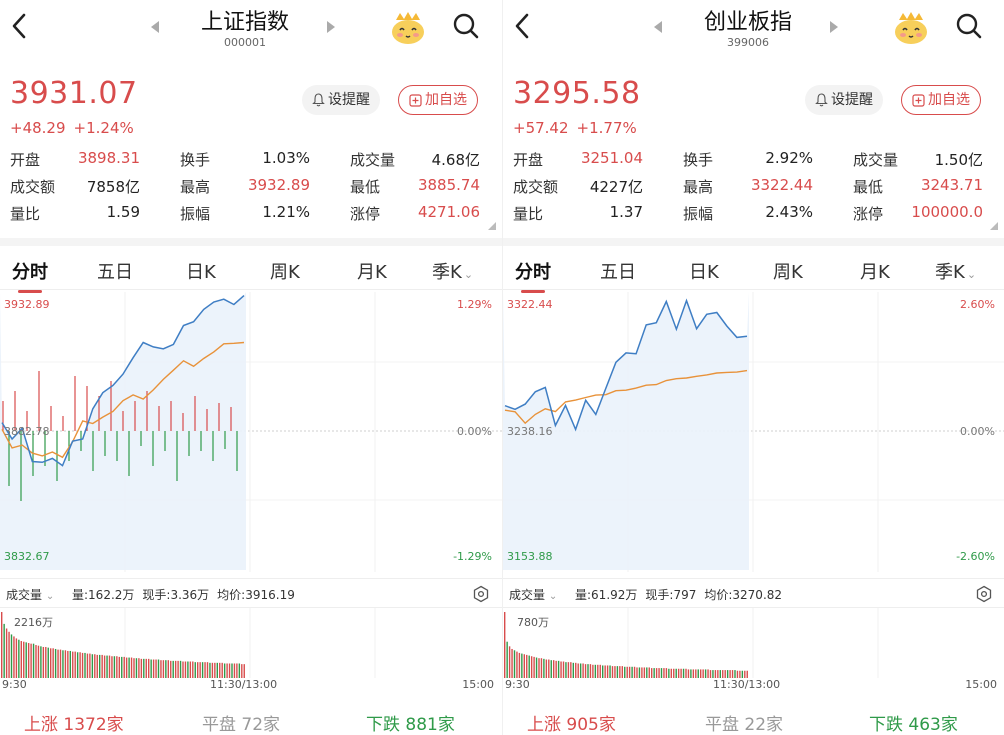  I want to click on price-line, so click(626, 365).